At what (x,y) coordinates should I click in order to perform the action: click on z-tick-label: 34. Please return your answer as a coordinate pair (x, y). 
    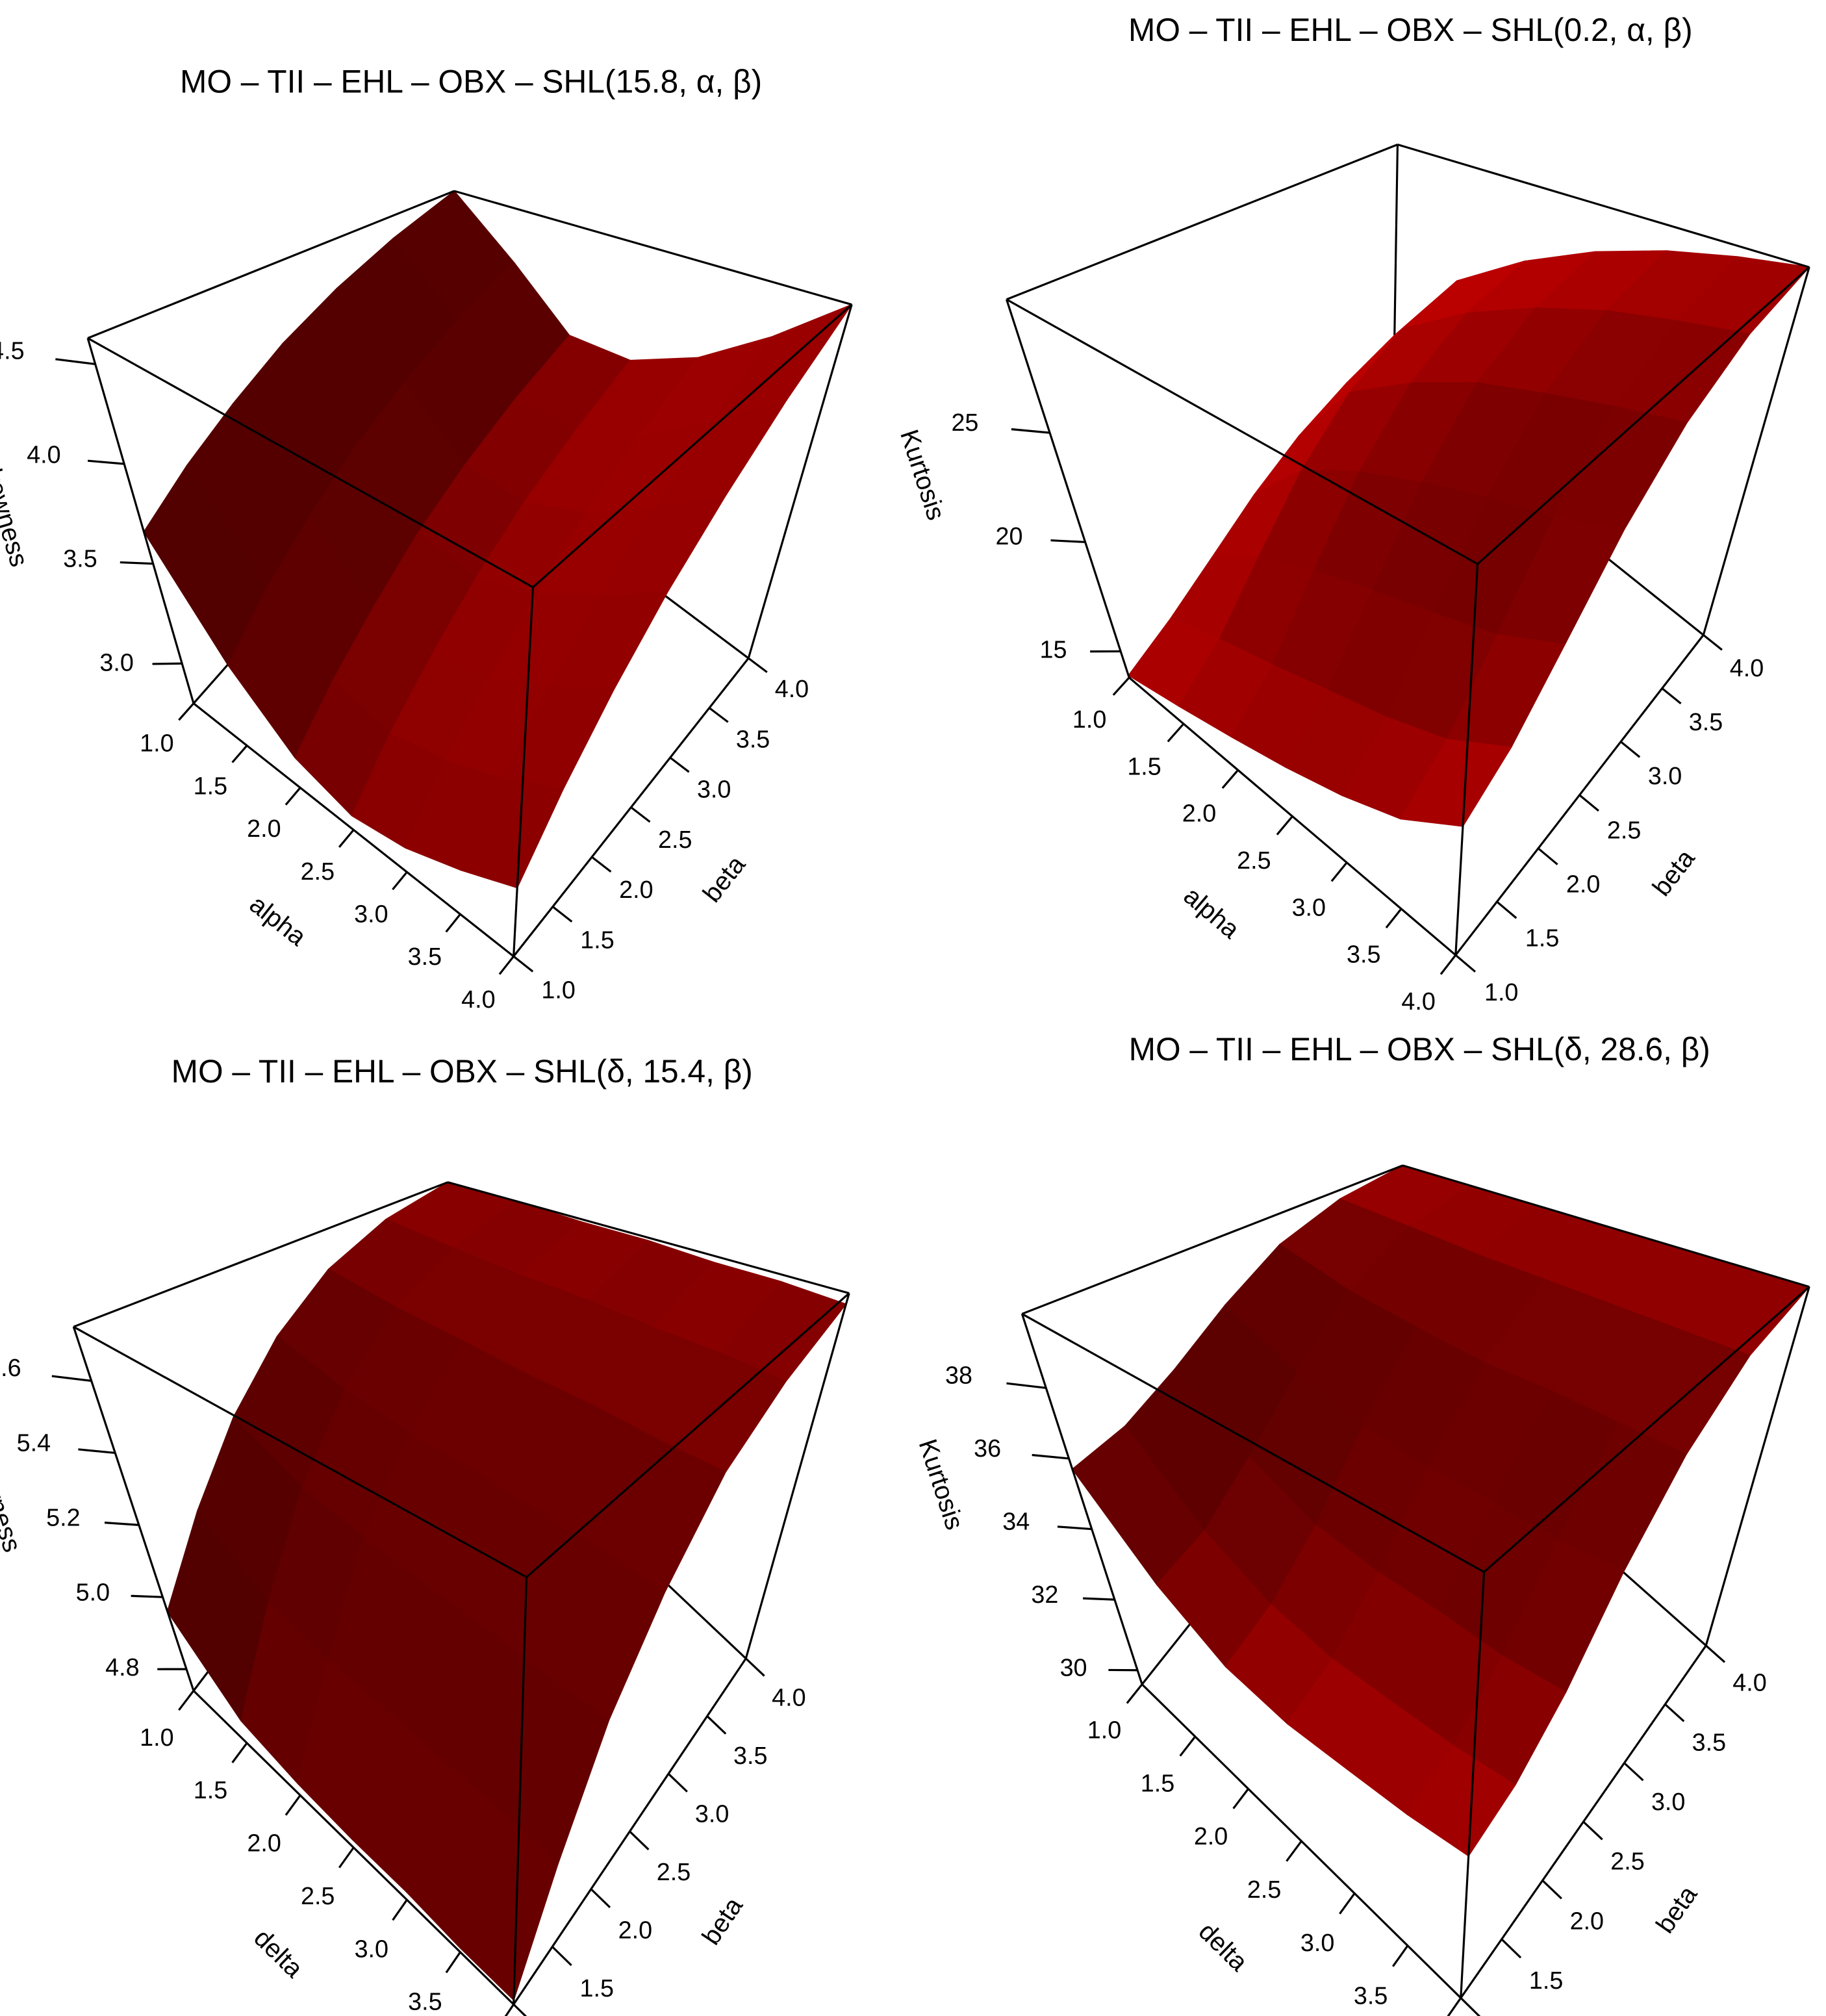
    Looking at the image, I should click on (1016, 1521).